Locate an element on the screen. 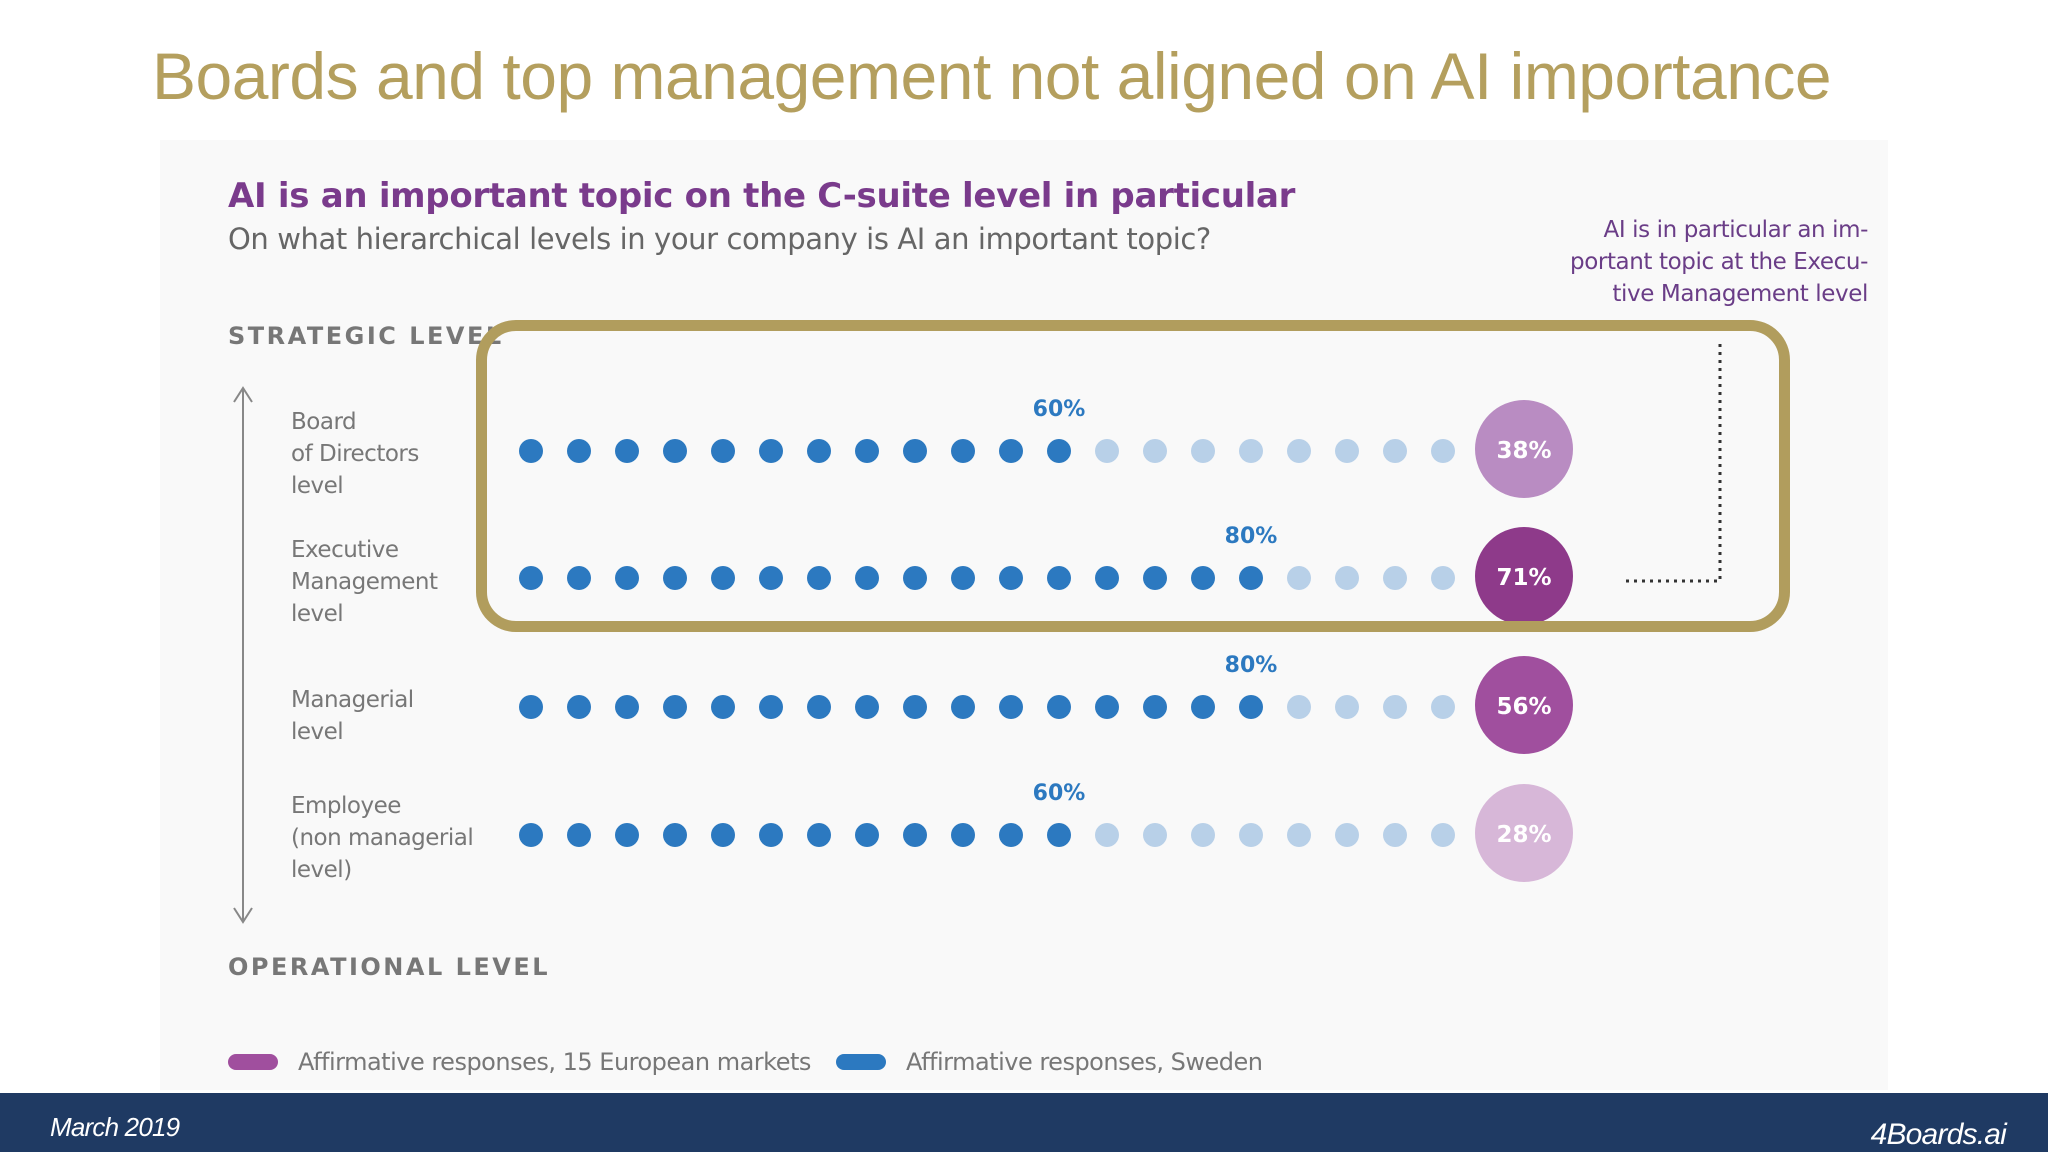 The image size is (2048, 1152). legend-item-sweden: Affirmative responses, Sweden is located at coordinates (1049, 1062).